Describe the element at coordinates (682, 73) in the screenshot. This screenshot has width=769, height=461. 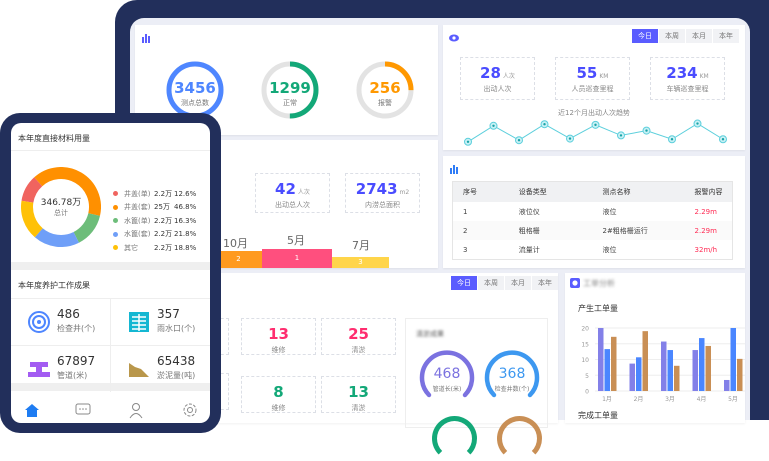
I see `stat-value: 234` at that location.